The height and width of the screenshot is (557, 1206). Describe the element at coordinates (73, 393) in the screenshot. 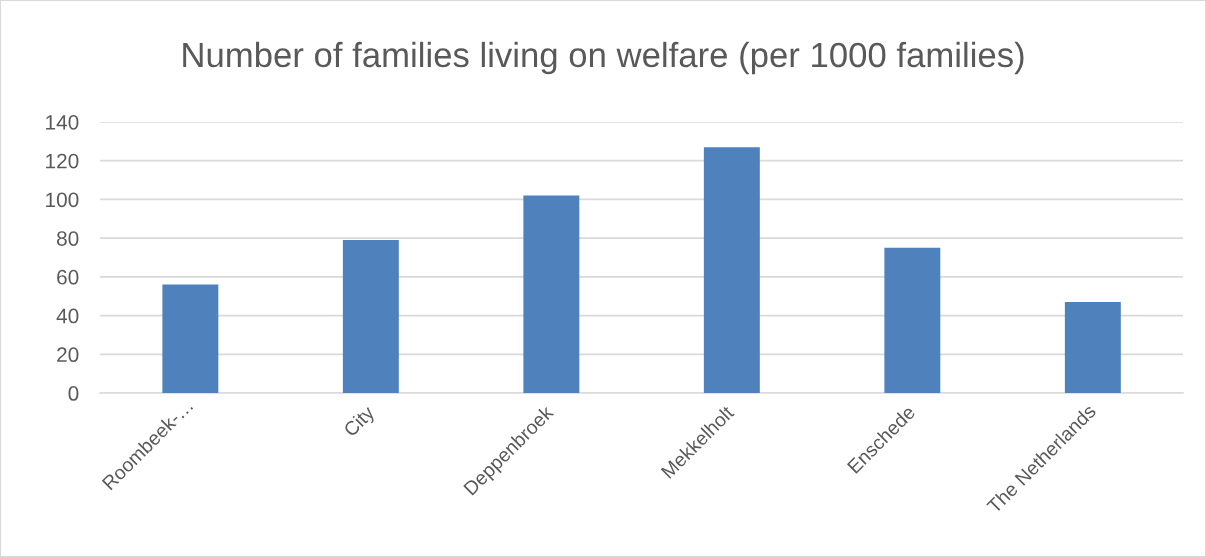

I see `y-tick-label: 0` at that location.